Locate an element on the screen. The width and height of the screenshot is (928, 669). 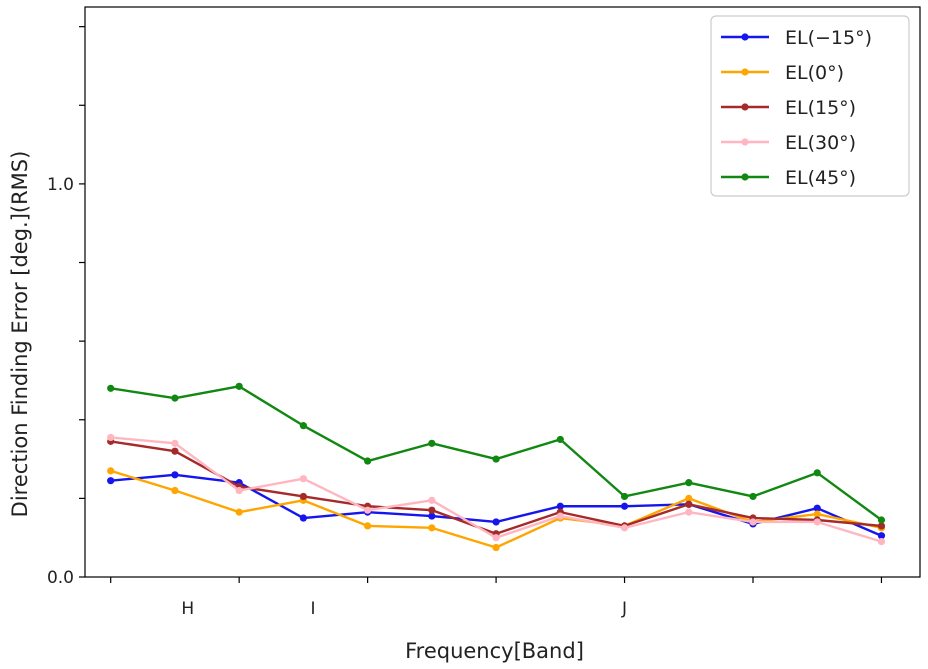
legend-label: EL(0°) is located at coordinates (814, 73).